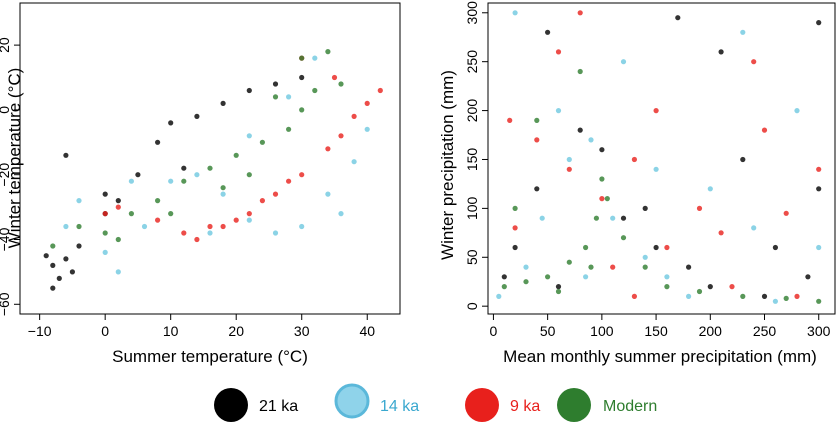 The width and height of the screenshot is (837, 427). Describe the element at coordinates (352, 401) in the screenshot. I see `legend-swatch-14ka` at that location.